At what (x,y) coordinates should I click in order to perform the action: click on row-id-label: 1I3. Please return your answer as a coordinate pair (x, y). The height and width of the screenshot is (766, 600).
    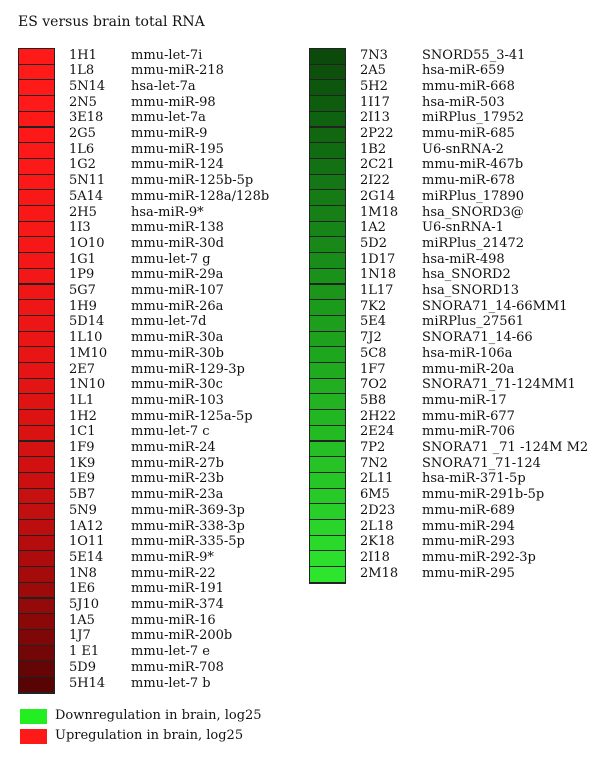
    Looking at the image, I should click on (80, 228).